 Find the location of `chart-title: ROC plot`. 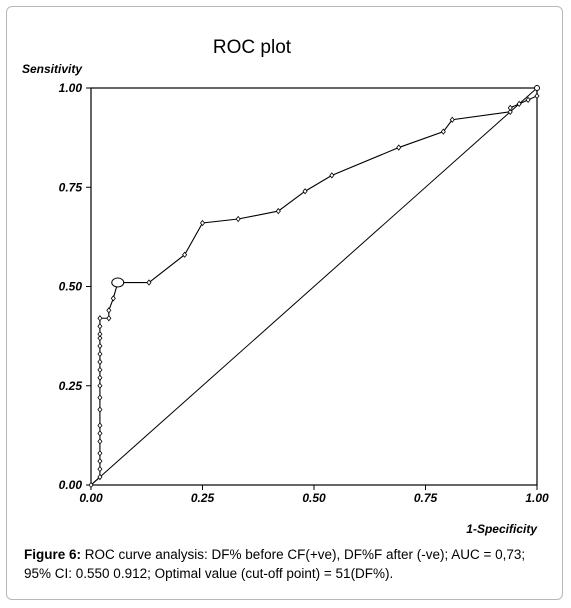

chart-title: ROC plot is located at coordinates (252, 47).